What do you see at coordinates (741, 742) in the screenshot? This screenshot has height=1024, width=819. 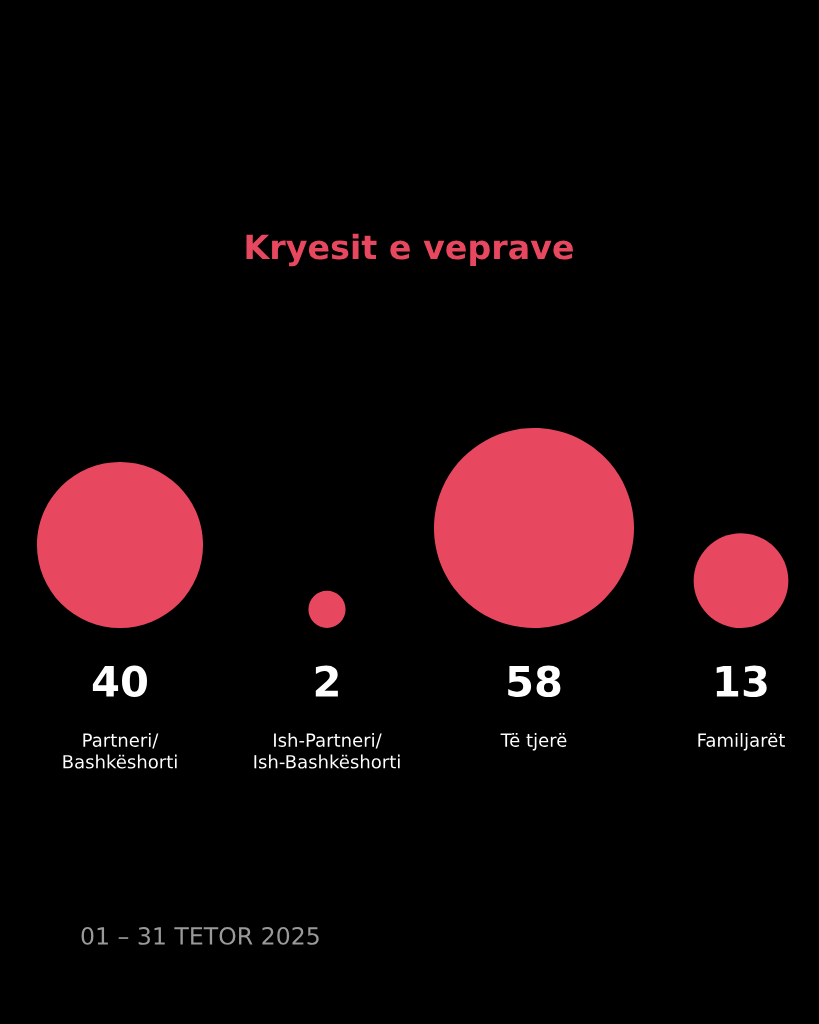 I see `category-label: Familjarët` at bounding box center [741, 742].